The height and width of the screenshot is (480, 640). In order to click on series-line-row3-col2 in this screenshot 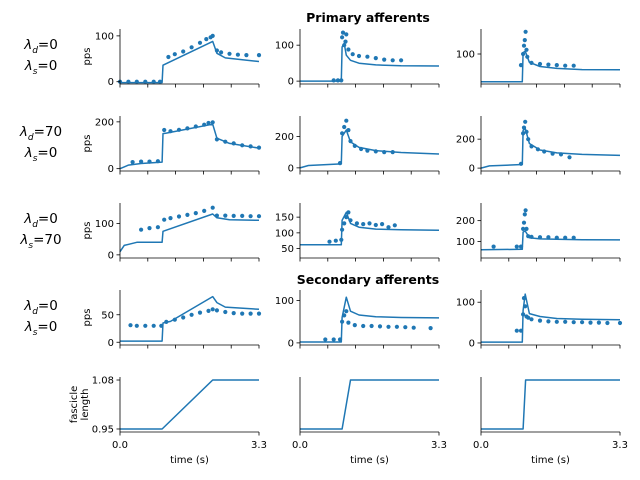, I will do `click(370, 228)`.